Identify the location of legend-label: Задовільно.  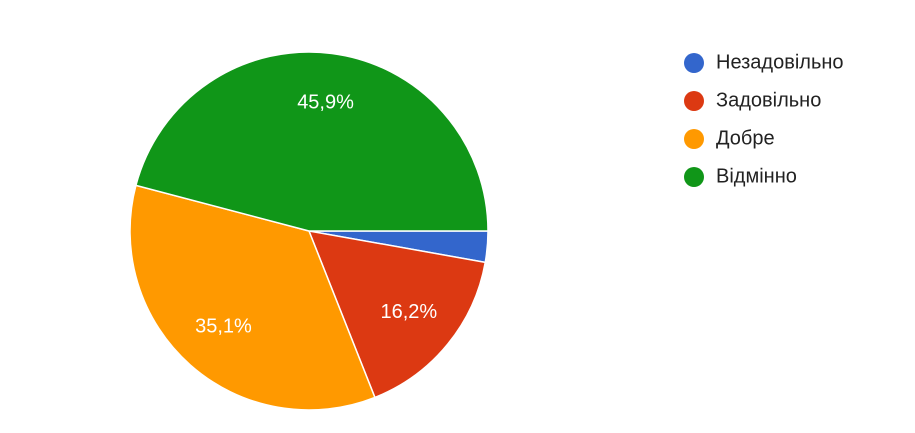
(768, 100).